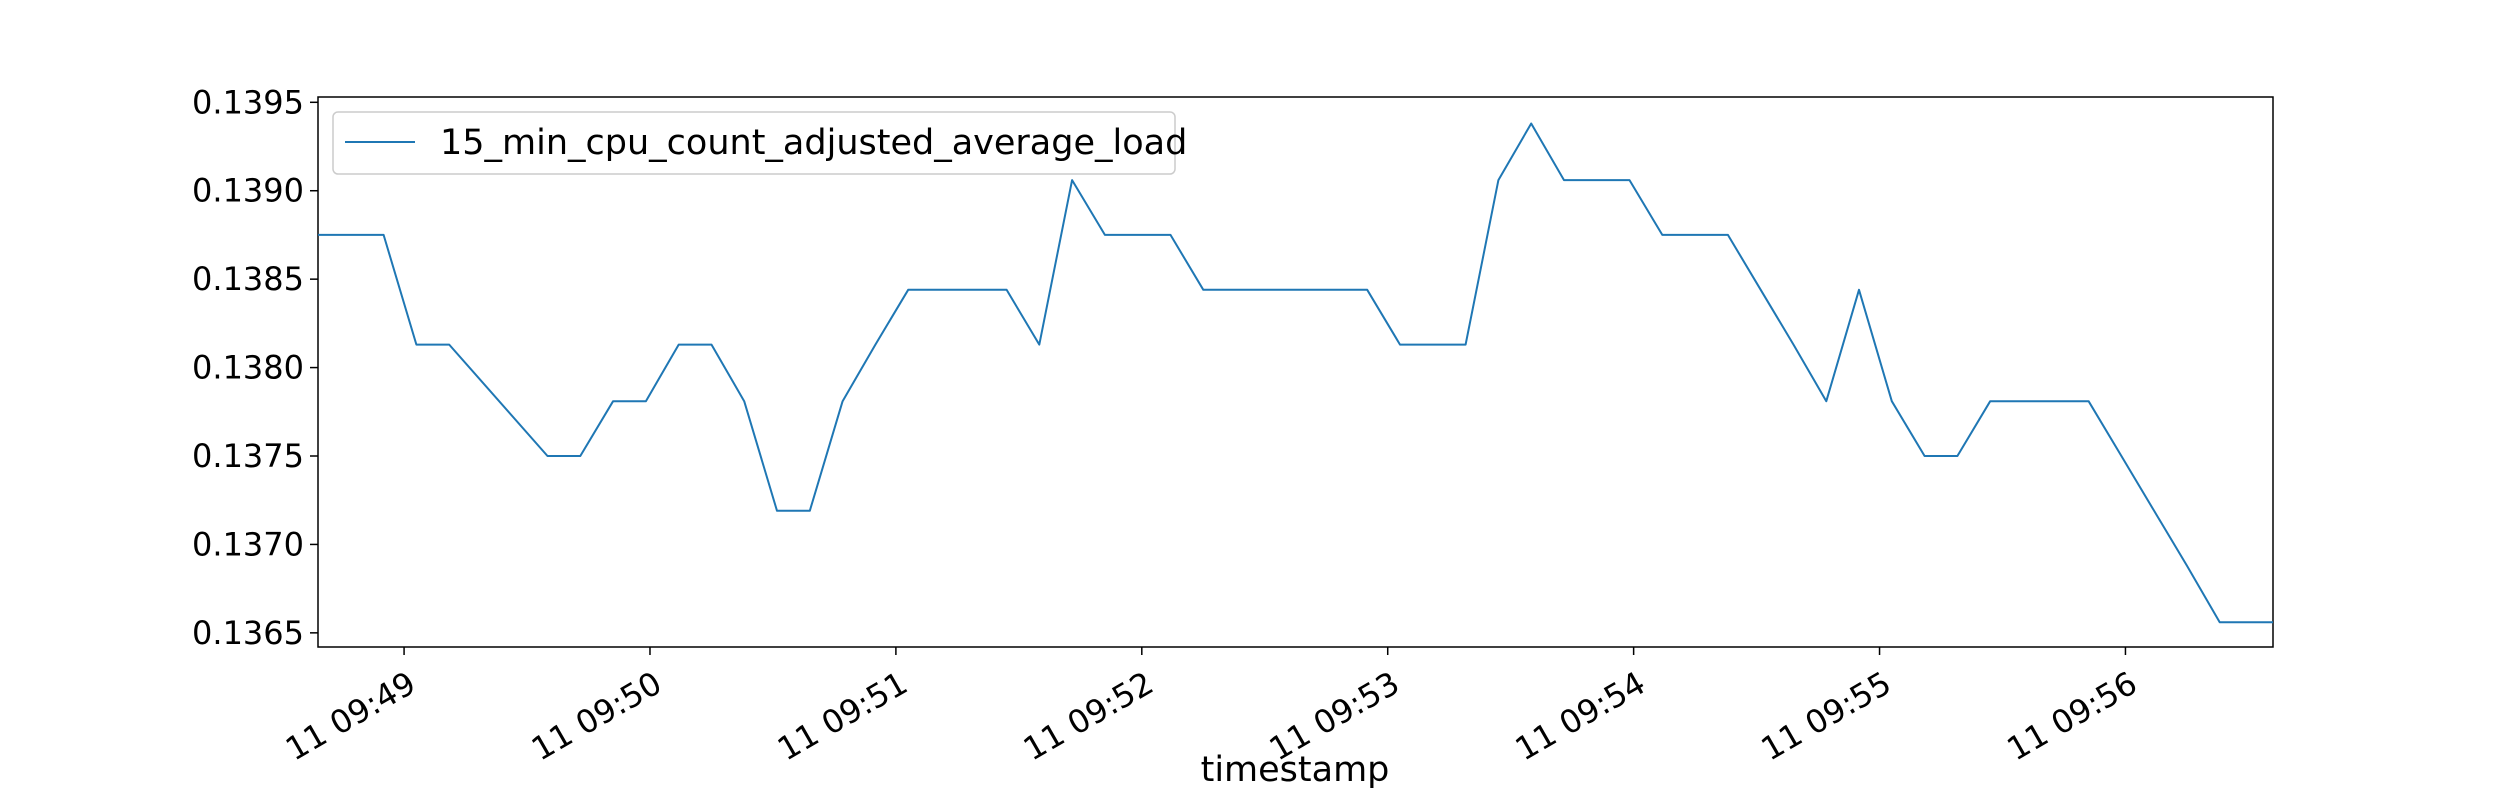  What do you see at coordinates (248, 279) in the screenshot?
I see `y-tick-label: 0.1385` at bounding box center [248, 279].